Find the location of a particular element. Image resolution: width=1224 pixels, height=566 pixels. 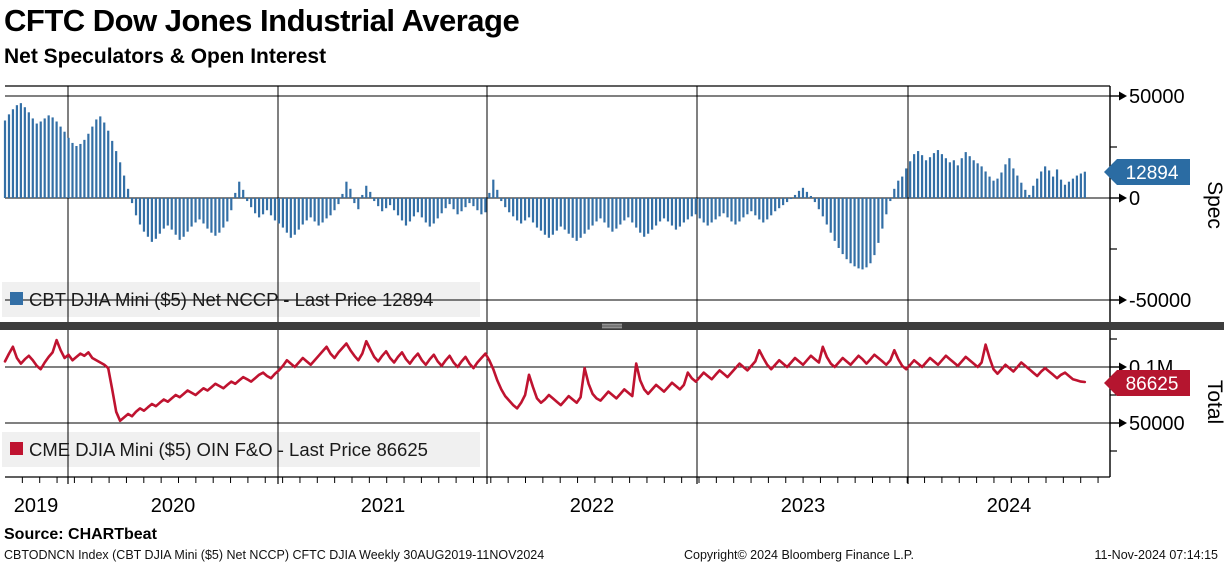

x-tick-label: 2021 is located at coordinates (383, 506).